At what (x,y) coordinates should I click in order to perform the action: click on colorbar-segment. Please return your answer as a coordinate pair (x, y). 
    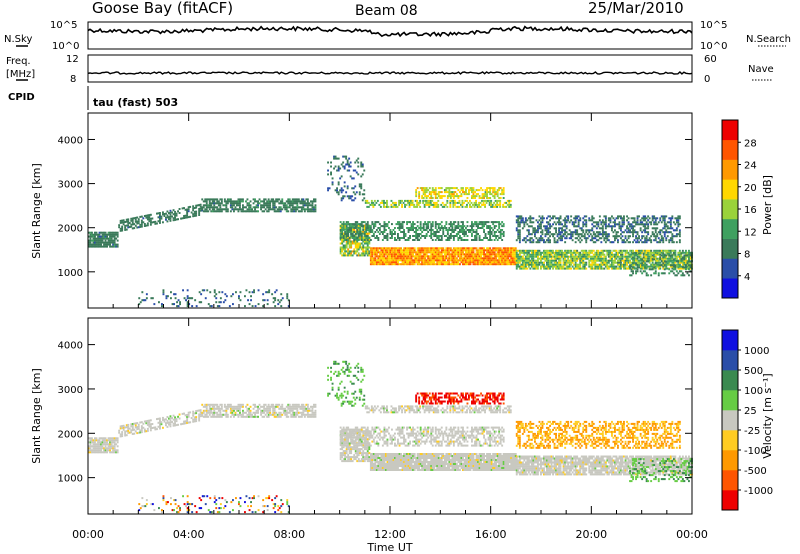
    Looking at the image, I should click on (730, 288).